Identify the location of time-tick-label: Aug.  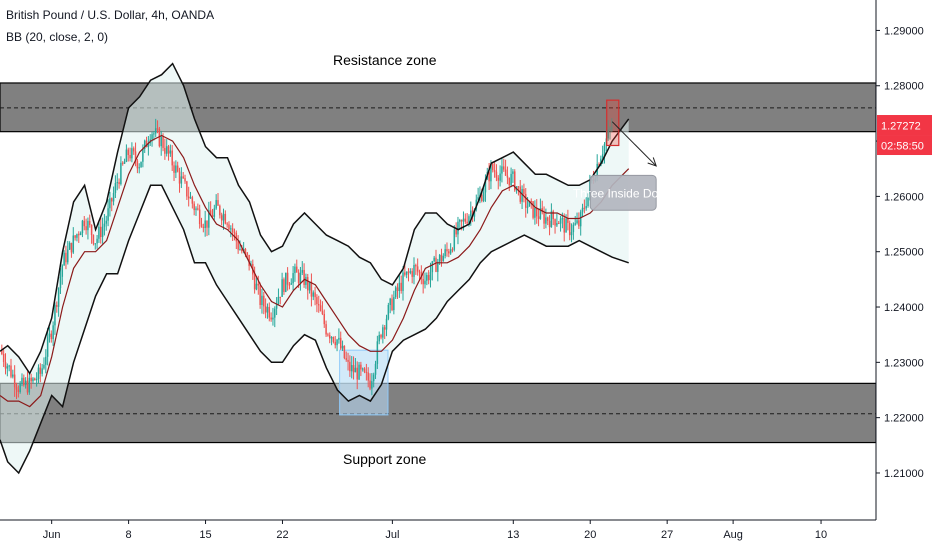
(733, 535).